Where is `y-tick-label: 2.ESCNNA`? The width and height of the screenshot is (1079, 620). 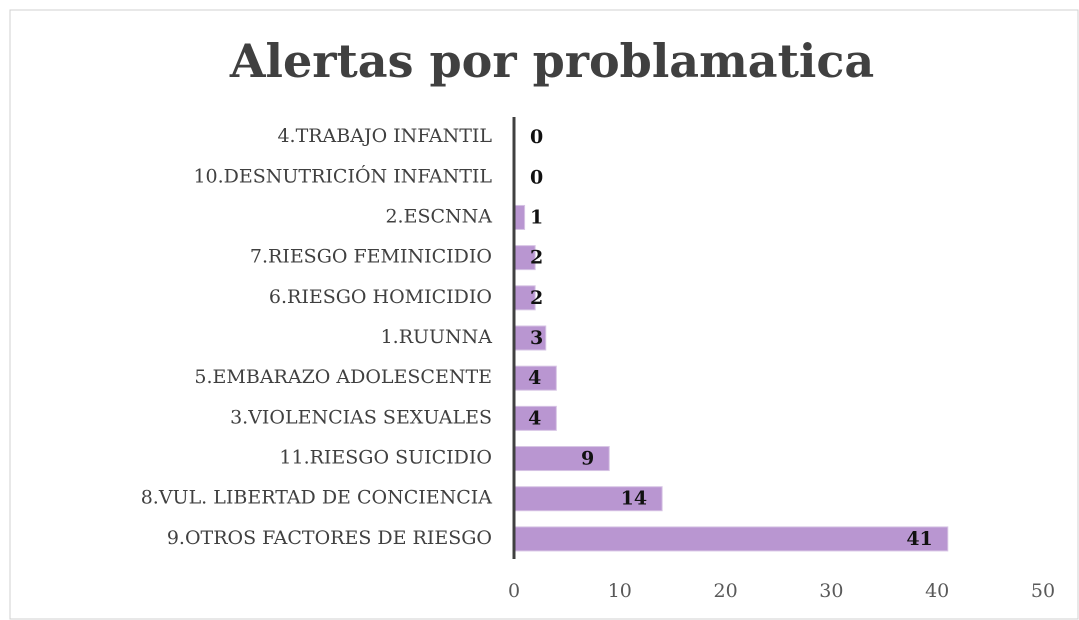 y-tick-label: 2.ESCNNA is located at coordinates (438, 216).